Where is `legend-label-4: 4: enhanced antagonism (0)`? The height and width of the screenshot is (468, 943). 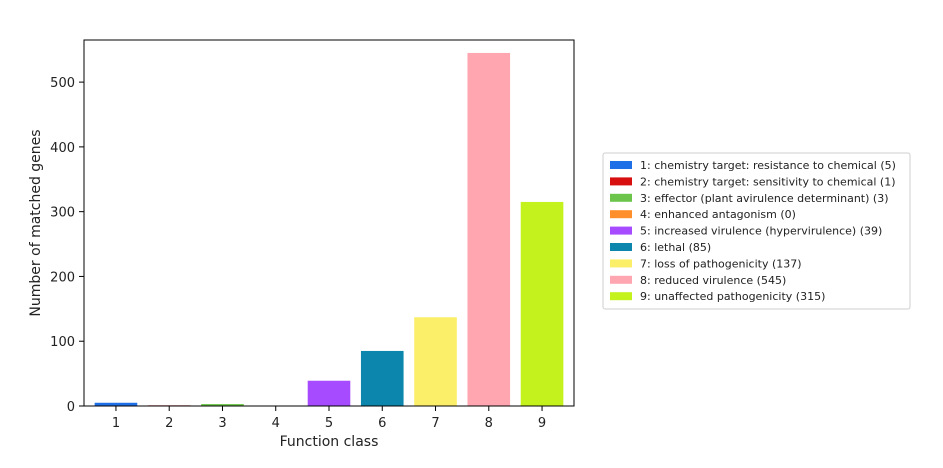 legend-label-4: 4: enhanced antagonism (0) is located at coordinates (718, 214).